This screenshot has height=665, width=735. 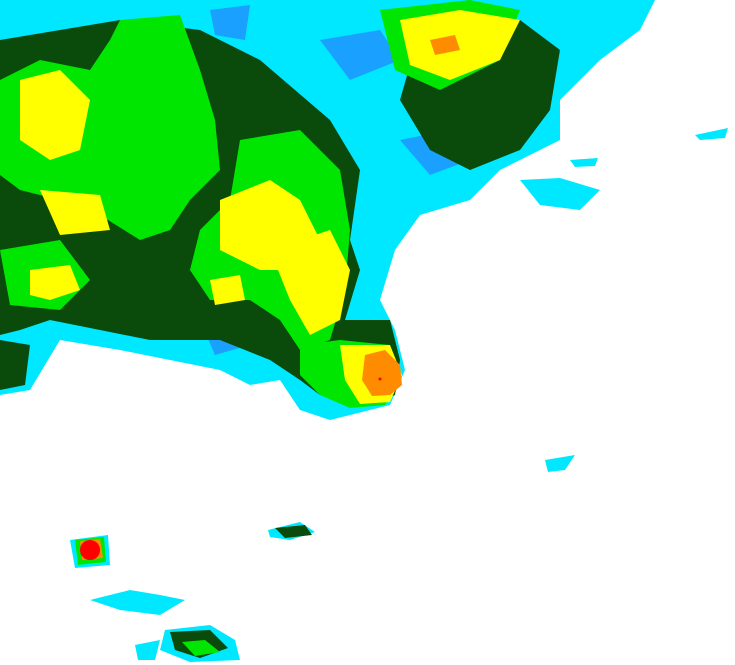 What do you see at coordinates (231, 468) in the screenshot?
I see `precip-extreme-layer` at bounding box center [231, 468].